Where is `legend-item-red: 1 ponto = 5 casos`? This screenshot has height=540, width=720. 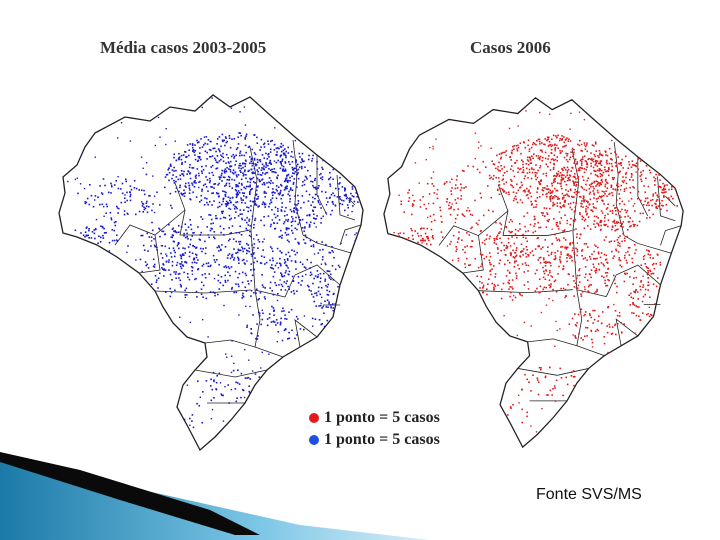
legend-item-red: 1 ponto = 5 casos is located at coordinates (386, 418).